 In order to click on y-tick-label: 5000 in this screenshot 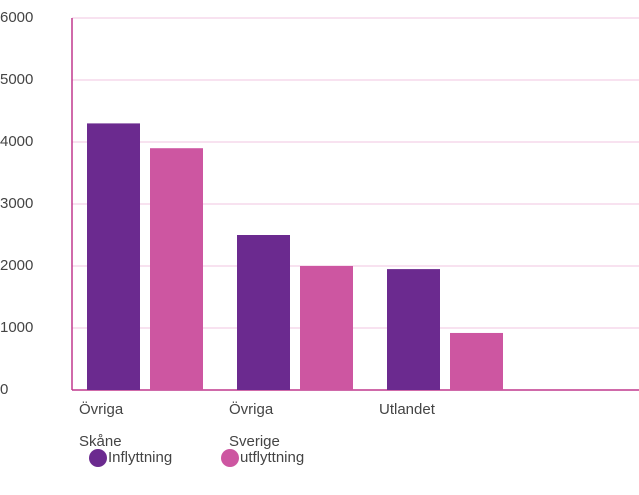, I will do `click(16, 79)`.